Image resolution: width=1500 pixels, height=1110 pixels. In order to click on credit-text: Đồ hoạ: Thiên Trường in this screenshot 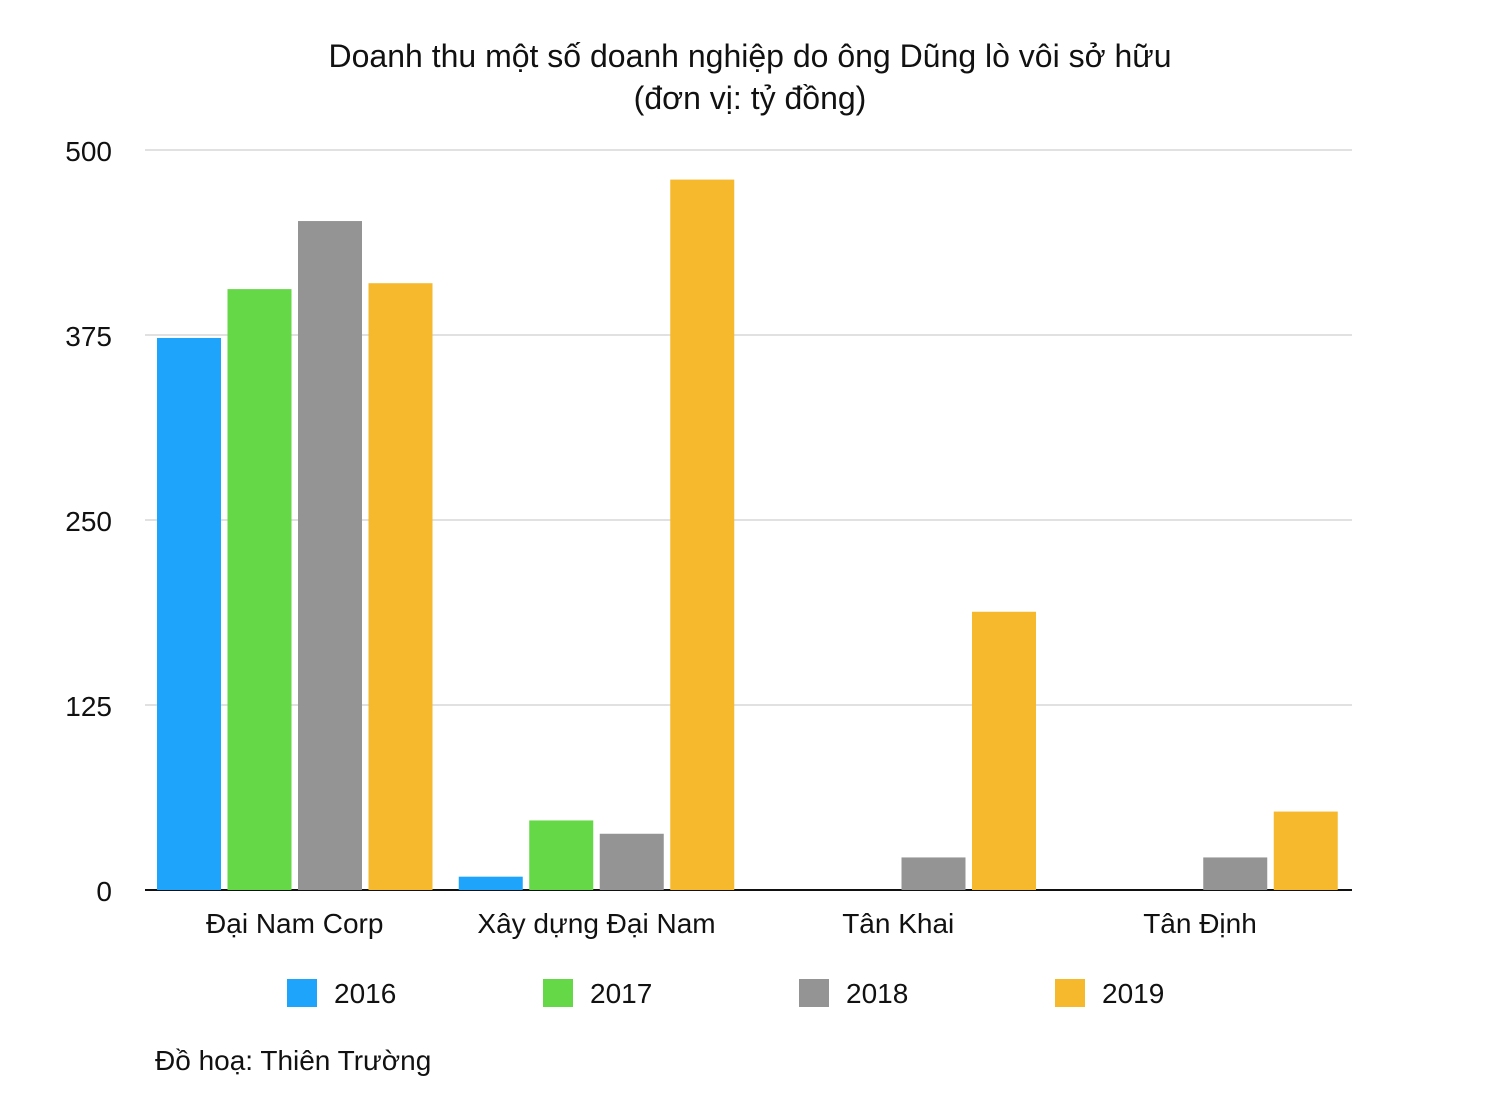, I will do `click(293, 1060)`.